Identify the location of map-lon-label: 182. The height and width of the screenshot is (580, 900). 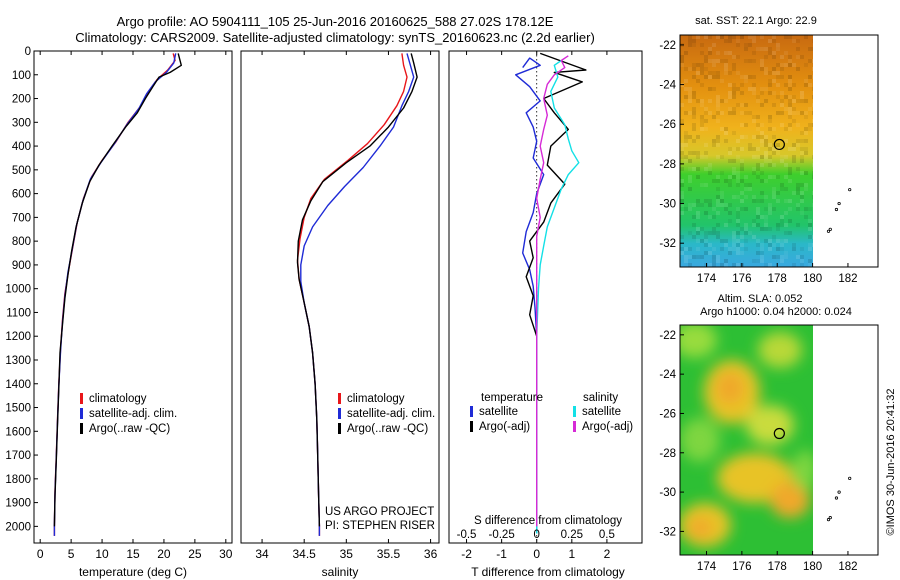
(847, 567).